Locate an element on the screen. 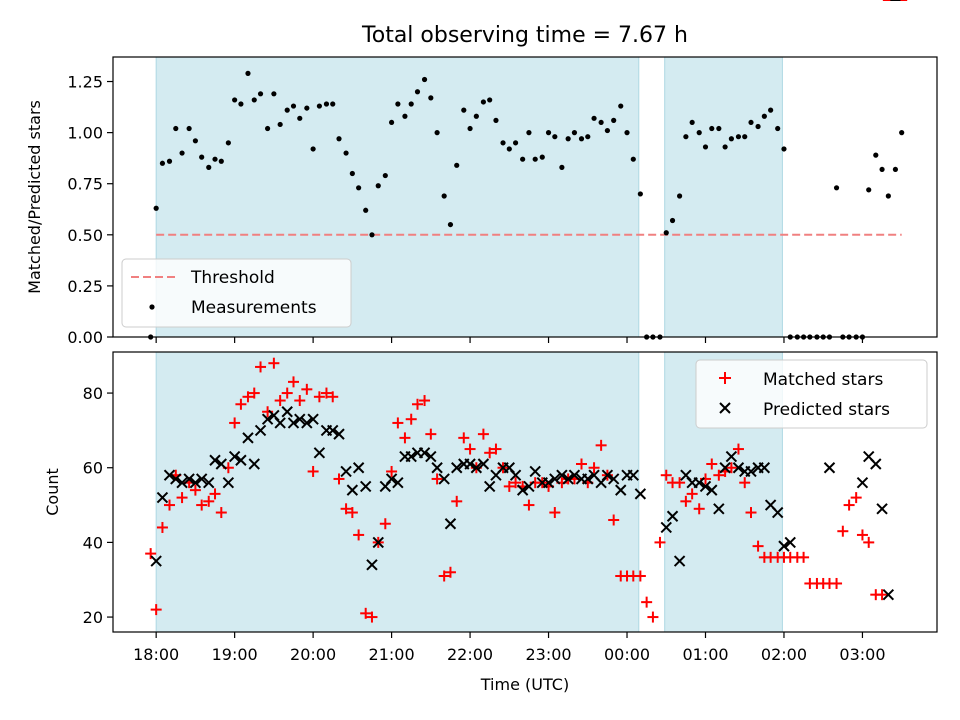 Image resolution: width=960 pixels, height=720 pixels. x-tick-label: 02:00 is located at coordinates (784, 654).